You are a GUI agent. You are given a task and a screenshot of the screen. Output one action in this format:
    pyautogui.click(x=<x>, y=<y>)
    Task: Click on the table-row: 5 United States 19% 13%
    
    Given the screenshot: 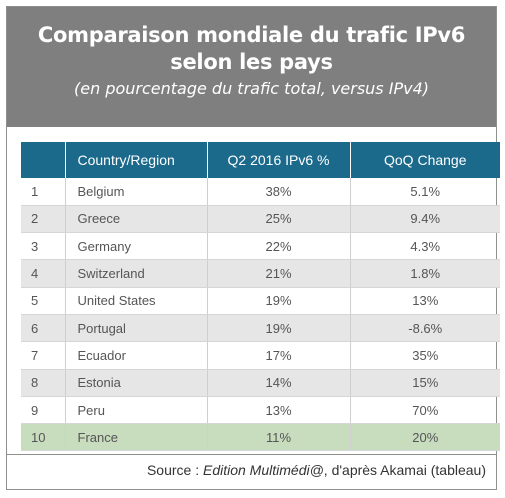 What is the action you would take?
    pyautogui.click(x=260, y=301)
    